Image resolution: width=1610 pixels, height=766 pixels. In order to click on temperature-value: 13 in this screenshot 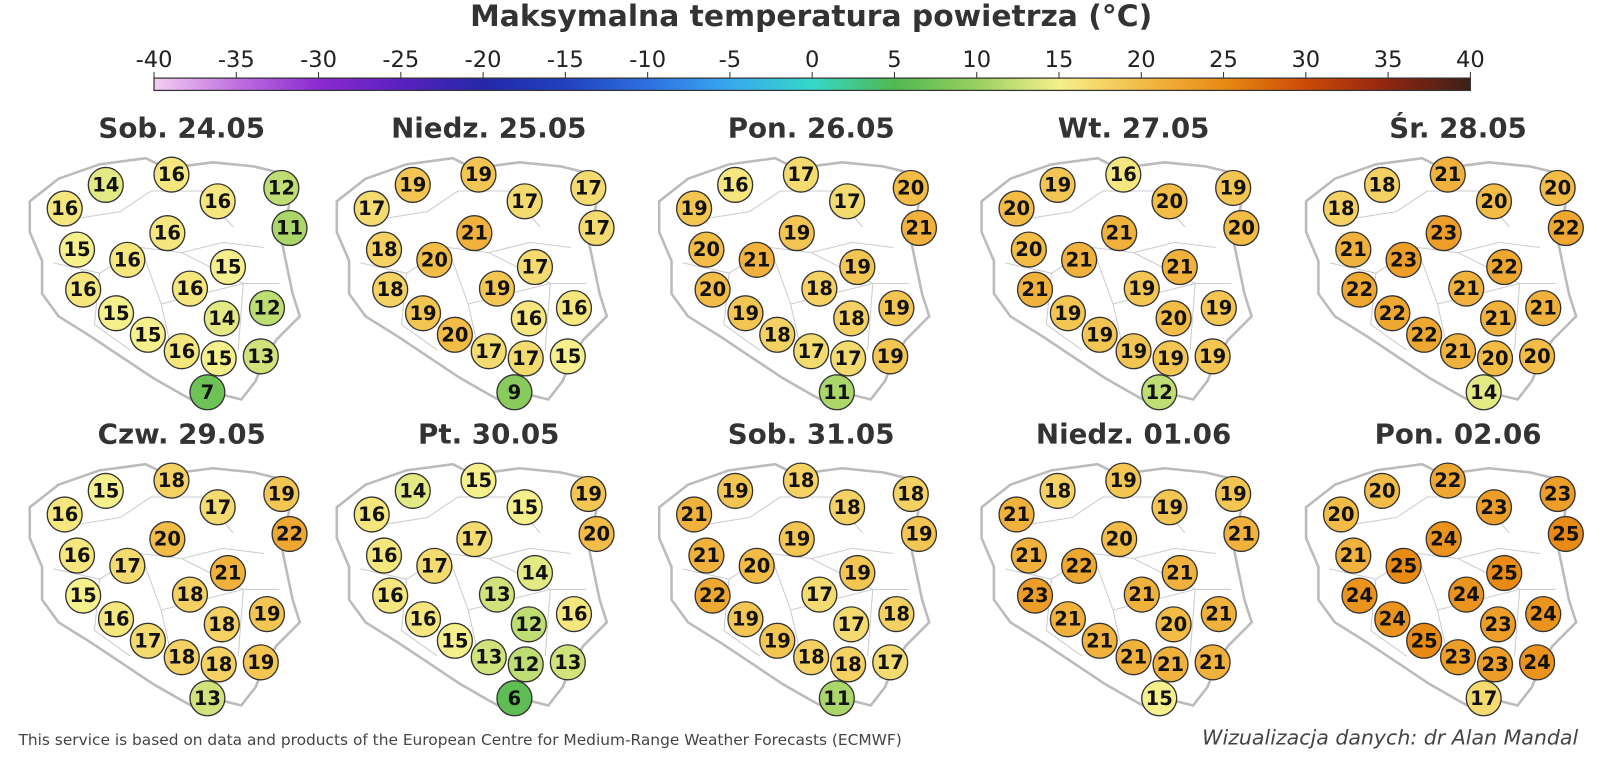, I will do `click(567, 662)`.